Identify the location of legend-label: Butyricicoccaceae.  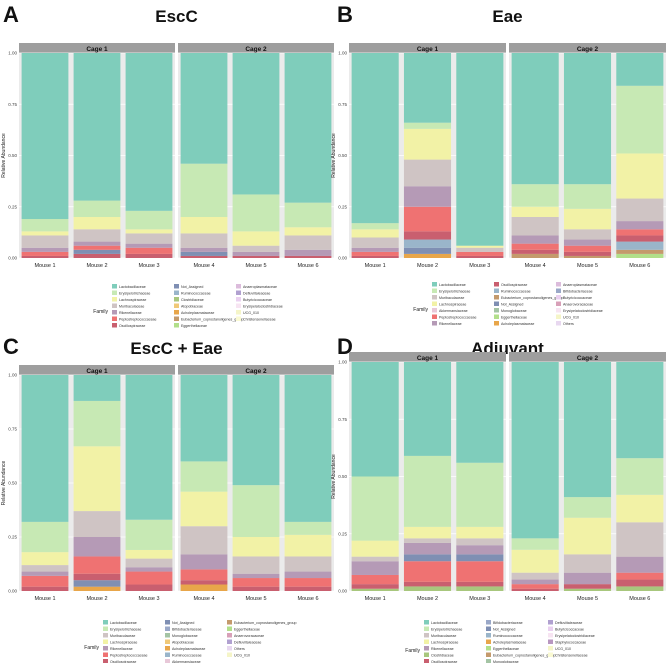
(569, 630).